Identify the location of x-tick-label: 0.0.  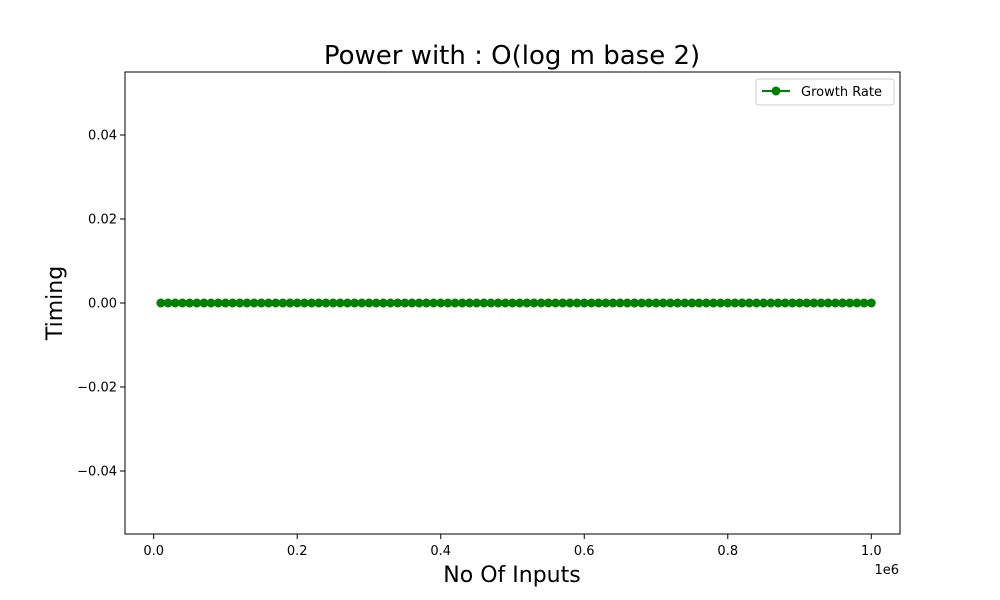
(153, 551).